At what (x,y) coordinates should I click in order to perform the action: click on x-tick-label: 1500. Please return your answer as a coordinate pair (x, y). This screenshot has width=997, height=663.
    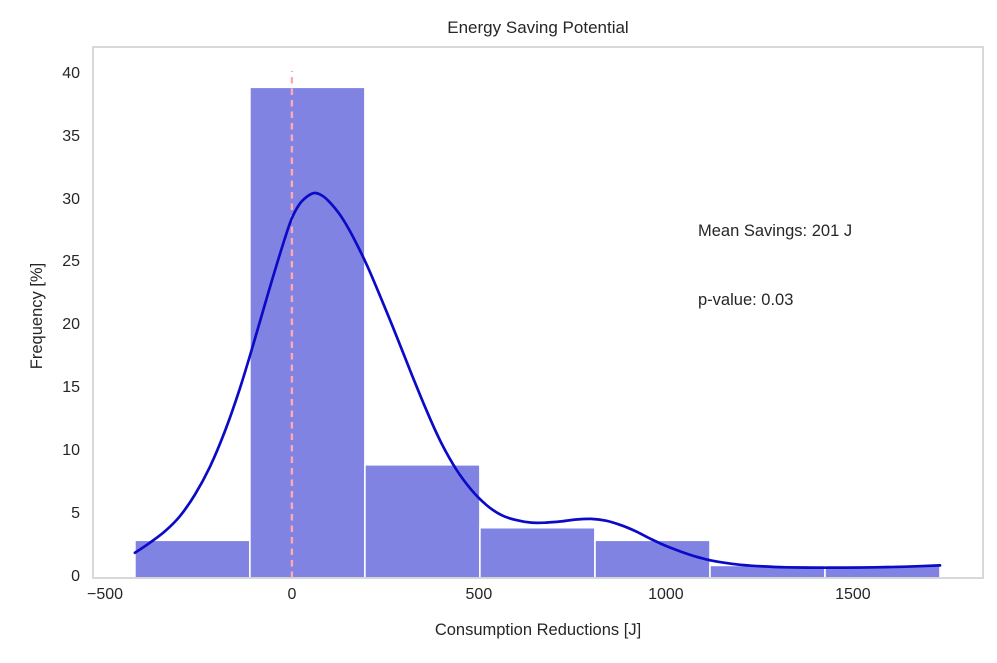
    Looking at the image, I should click on (853, 594).